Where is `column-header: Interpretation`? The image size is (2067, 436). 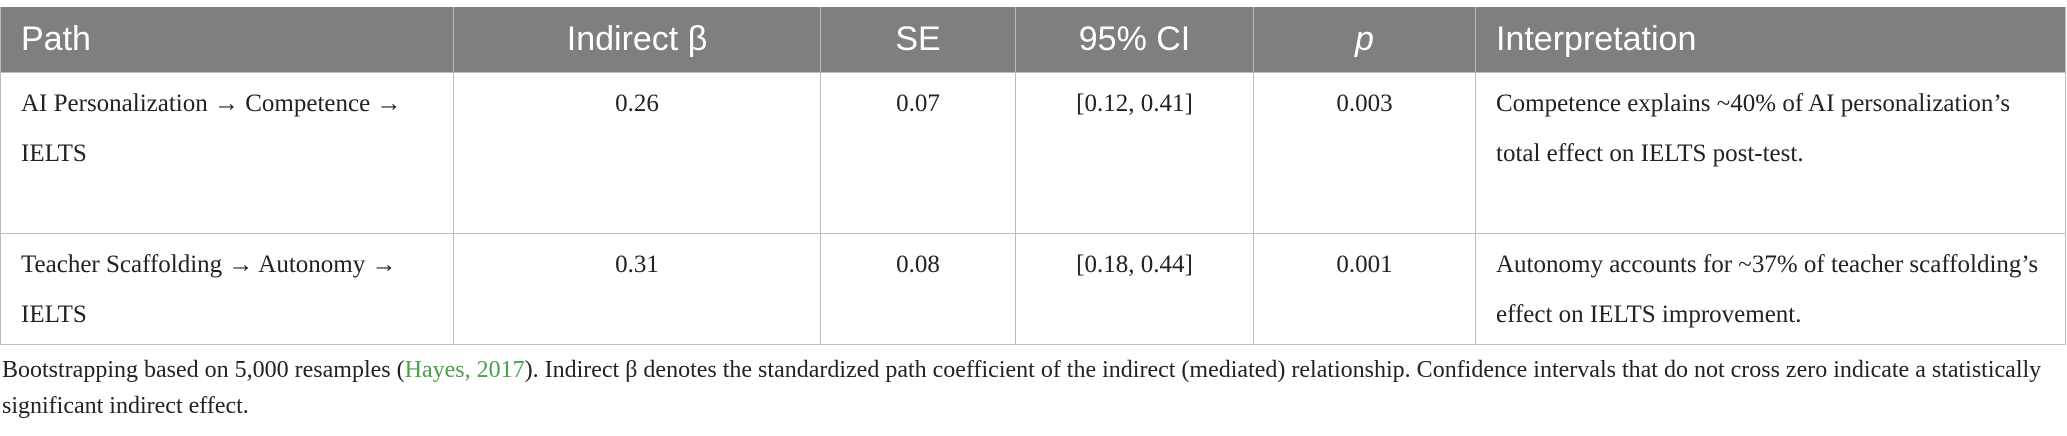
column-header: Interpretation is located at coordinates (1770, 40).